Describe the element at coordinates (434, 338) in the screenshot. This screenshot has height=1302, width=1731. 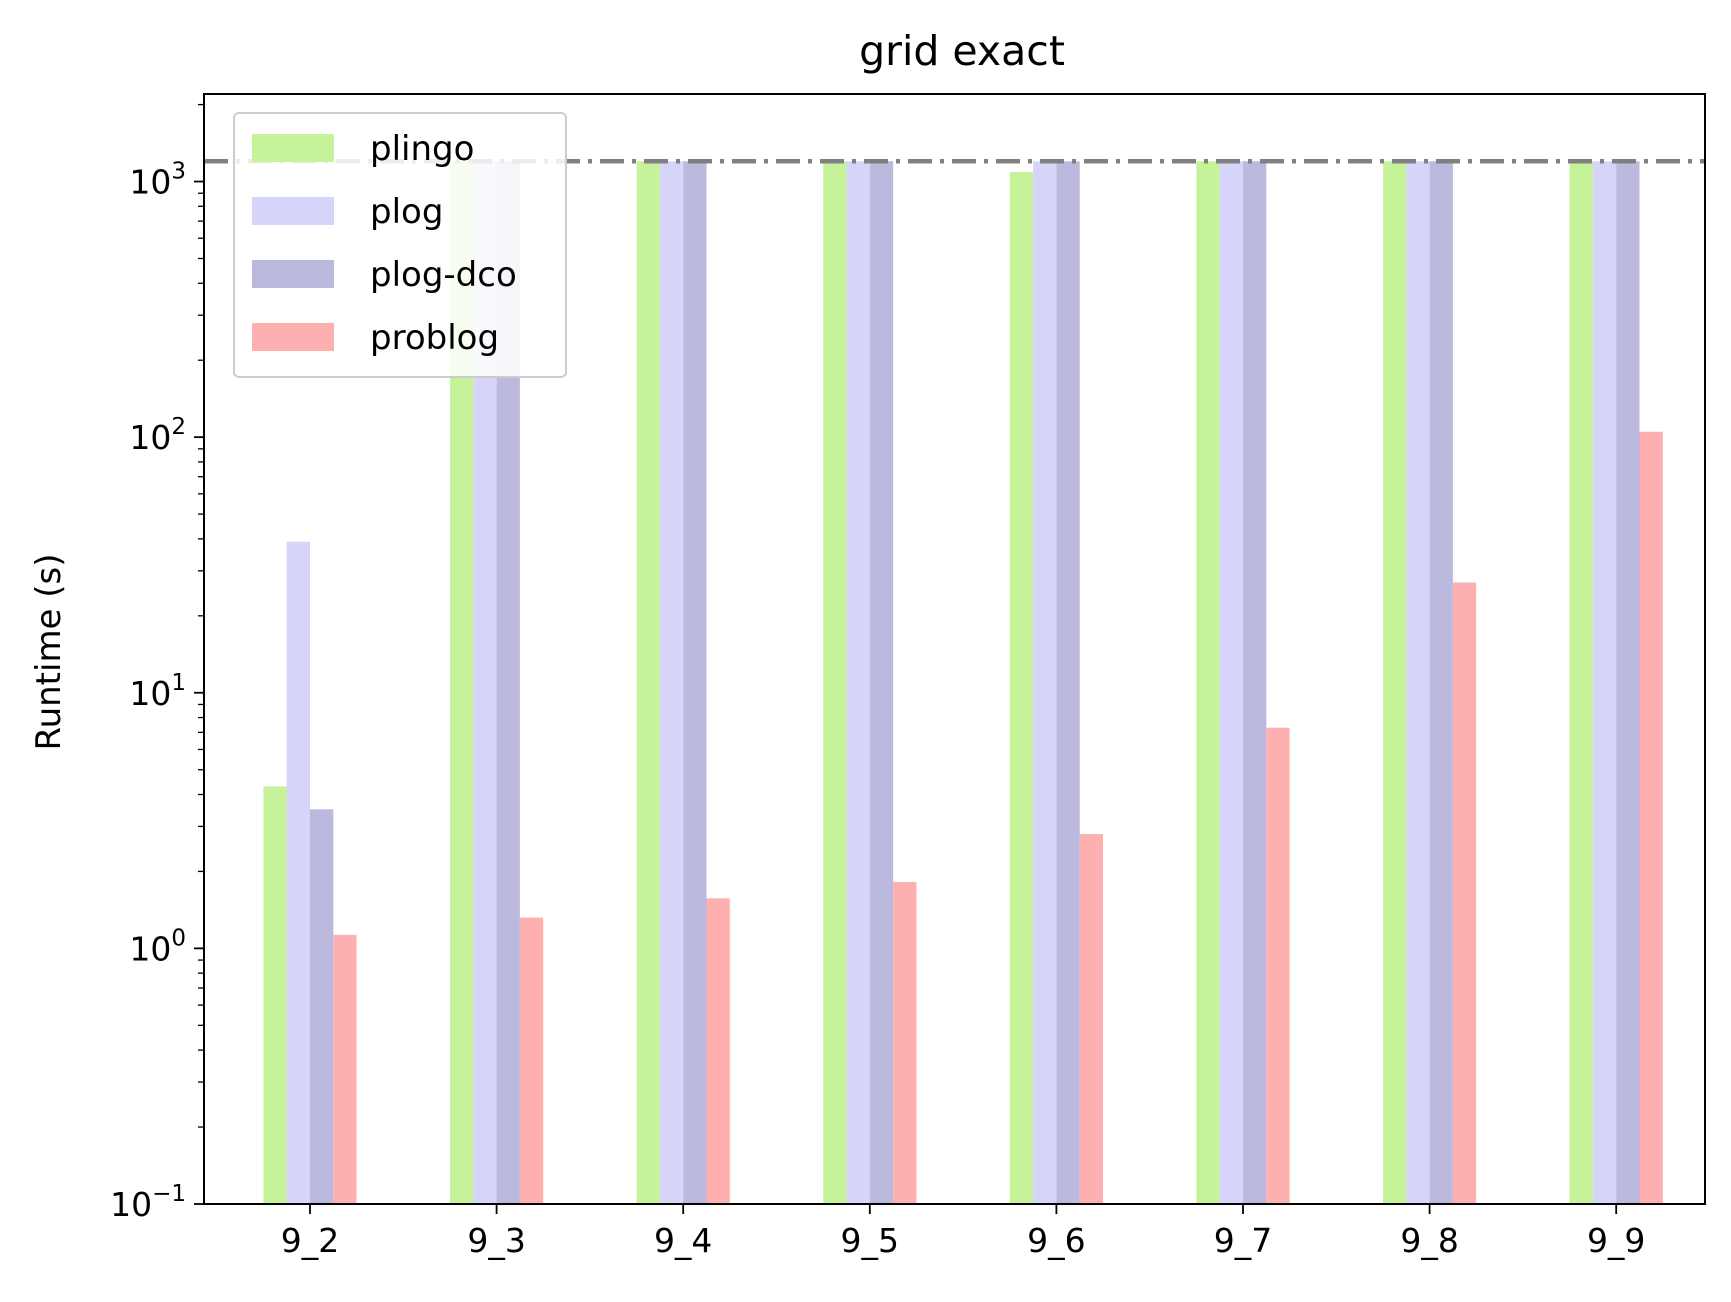
I see `legend-label-problog: problog` at that location.